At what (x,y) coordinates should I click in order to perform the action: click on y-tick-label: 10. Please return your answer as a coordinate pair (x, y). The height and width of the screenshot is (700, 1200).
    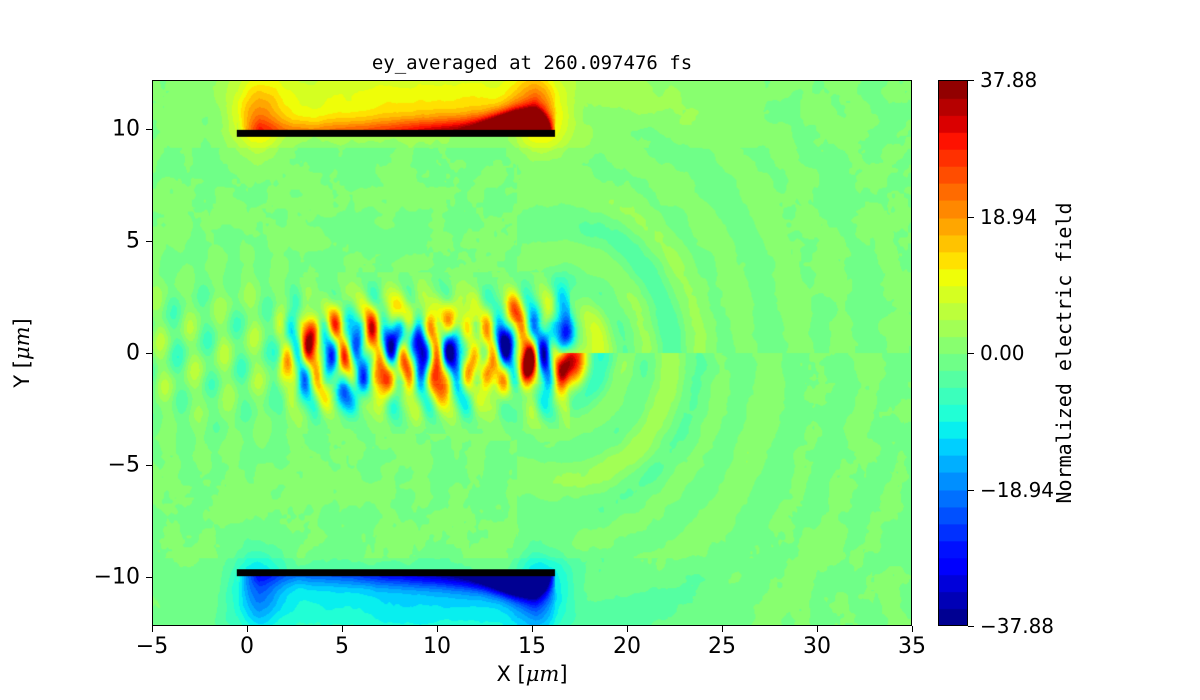
    Looking at the image, I should click on (126, 129).